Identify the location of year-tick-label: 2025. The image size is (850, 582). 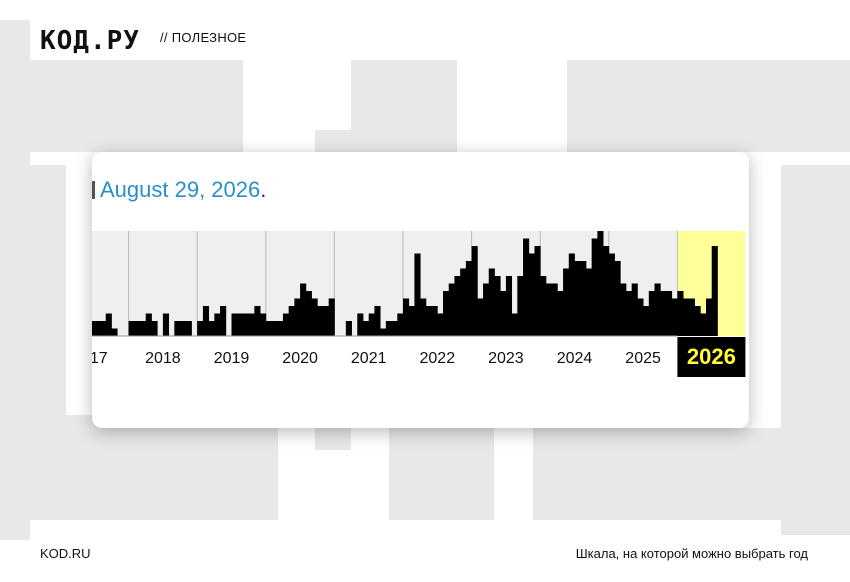
(643, 358).